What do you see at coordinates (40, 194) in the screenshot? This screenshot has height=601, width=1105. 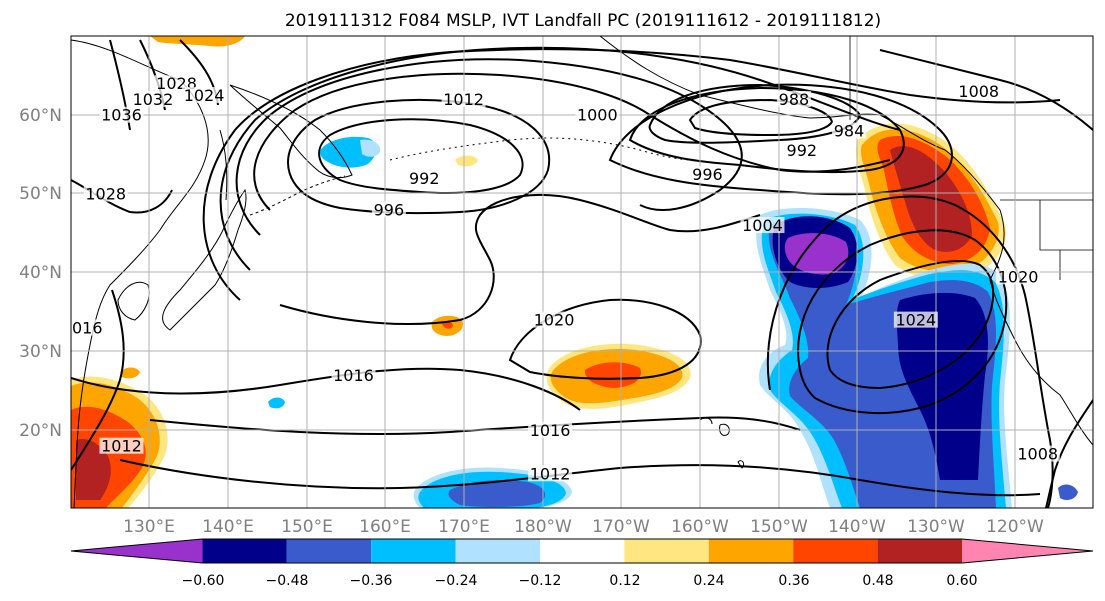 I see `lat-tick-label: 50°N` at bounding box center [40, 194].